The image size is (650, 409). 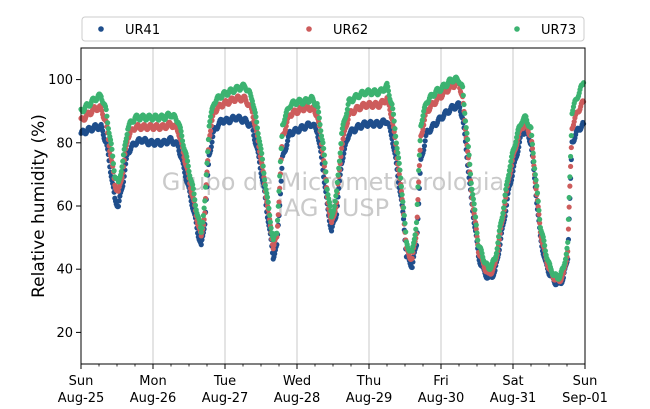 I want to click on x-tick-label-day: Thu, so click(x=368, y=381).